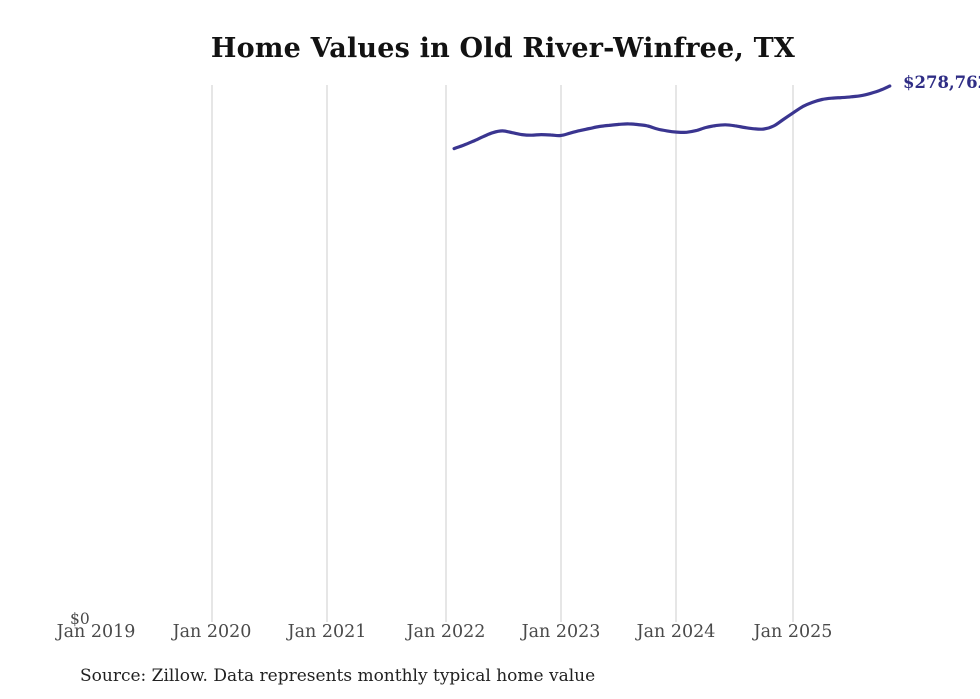 This screenshot has width=980, height=699. What do you see at coordinates (793, 632) in the screenshot?
I see `x-tick-label-jan-2025: Jan 2025` at bounding box center [793, 632].